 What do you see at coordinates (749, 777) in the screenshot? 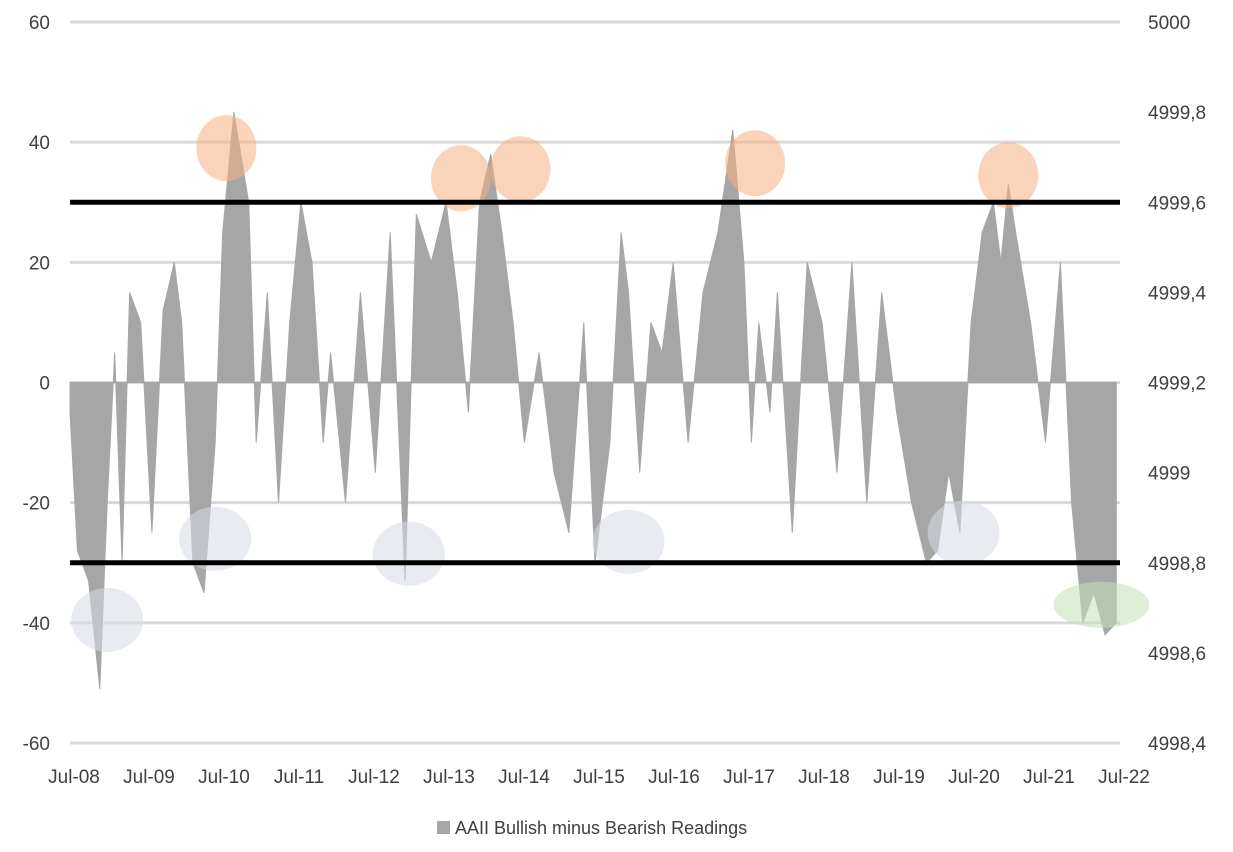
I see `x-tick-label: Jul-17` at bounding box center [749, 777].